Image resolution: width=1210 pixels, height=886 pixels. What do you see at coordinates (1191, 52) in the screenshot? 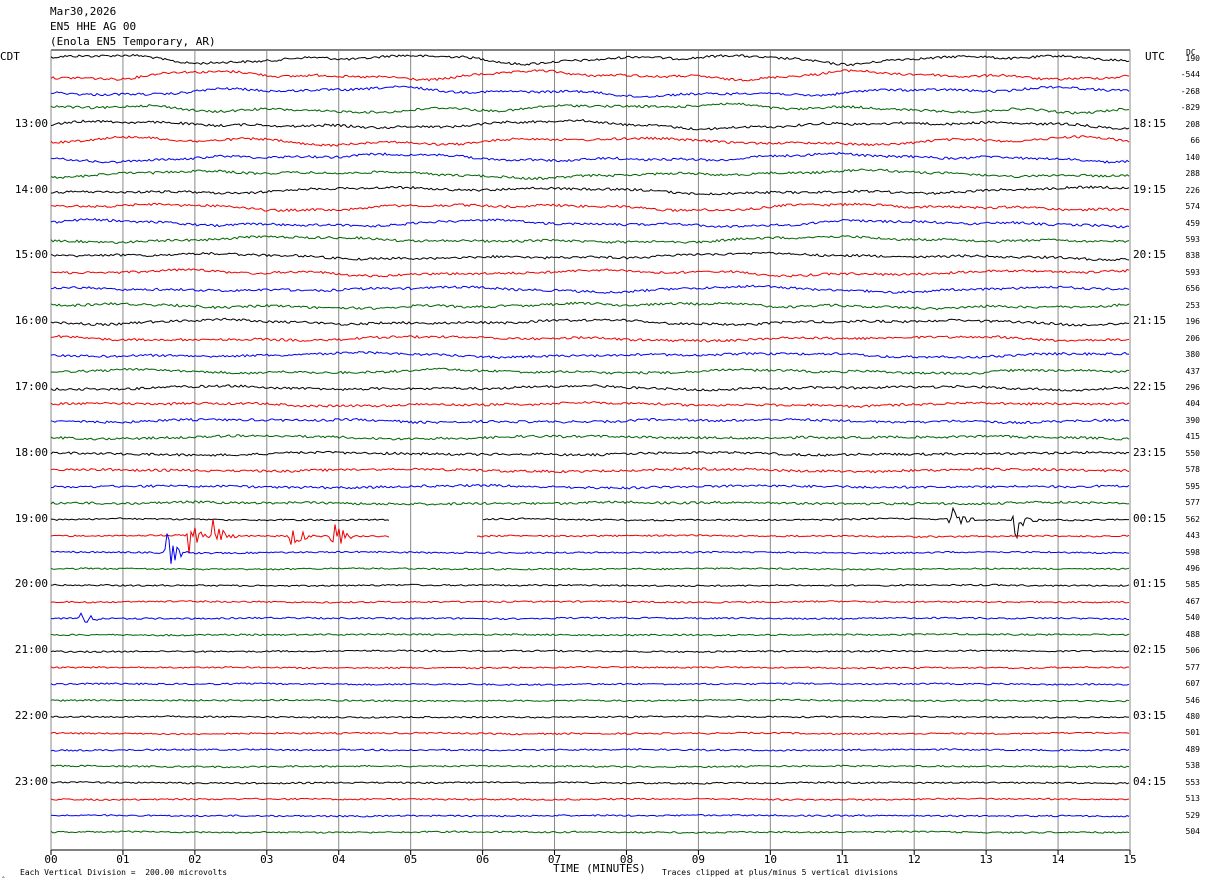
I see `dc-label: DC` at bounding box center [1191, 52].